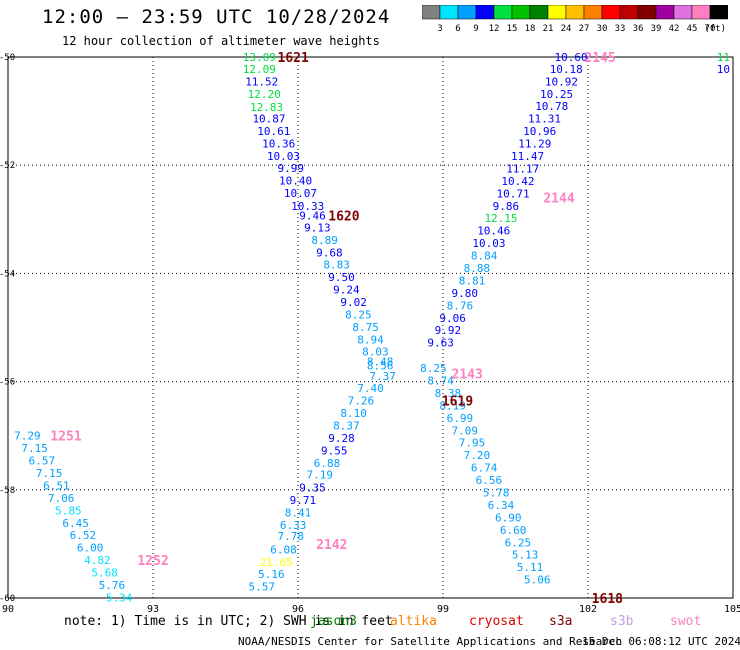 The image size is (740, 650). I want to click on x-tick-label: 93, so click(153, 608).